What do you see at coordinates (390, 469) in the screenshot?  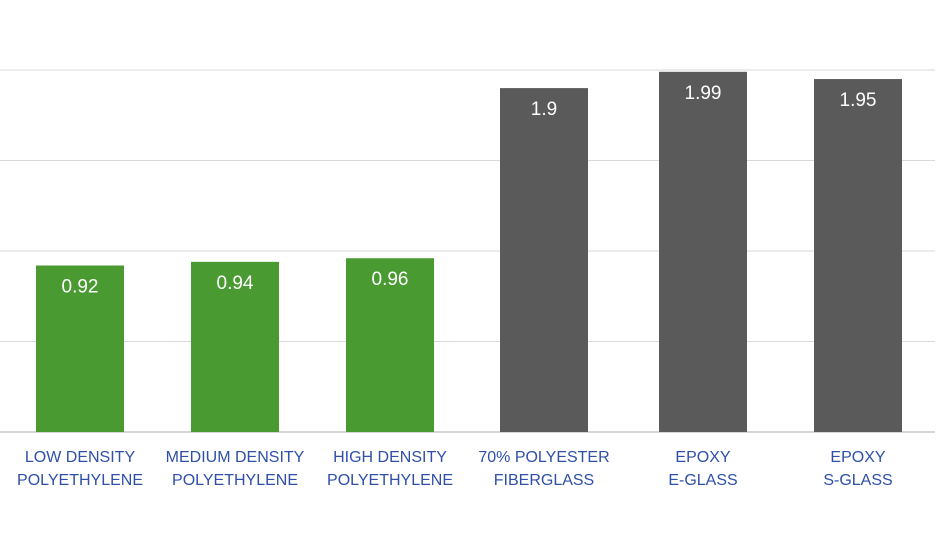 I see `category-label-2: HIGH DENSITY POLYETHYLENE` at bounding box center [390, 469].